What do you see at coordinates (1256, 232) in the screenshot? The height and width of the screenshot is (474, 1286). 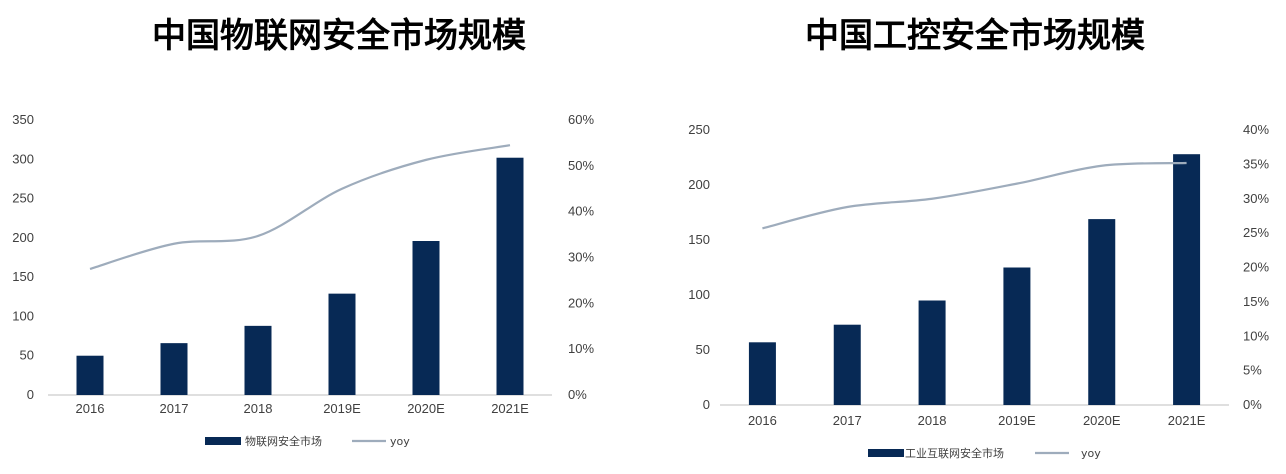 I see `y2-axis-tick-label: 25%` at bounding box center [1256, 232].